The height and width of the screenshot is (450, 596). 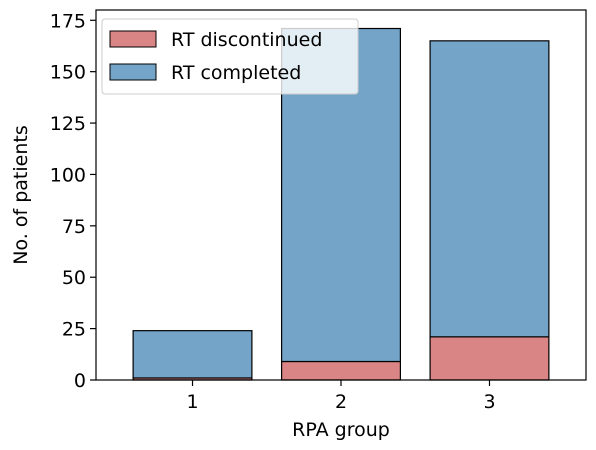 I want to click on y-tick-label: 50, so click(x=74, y=278).